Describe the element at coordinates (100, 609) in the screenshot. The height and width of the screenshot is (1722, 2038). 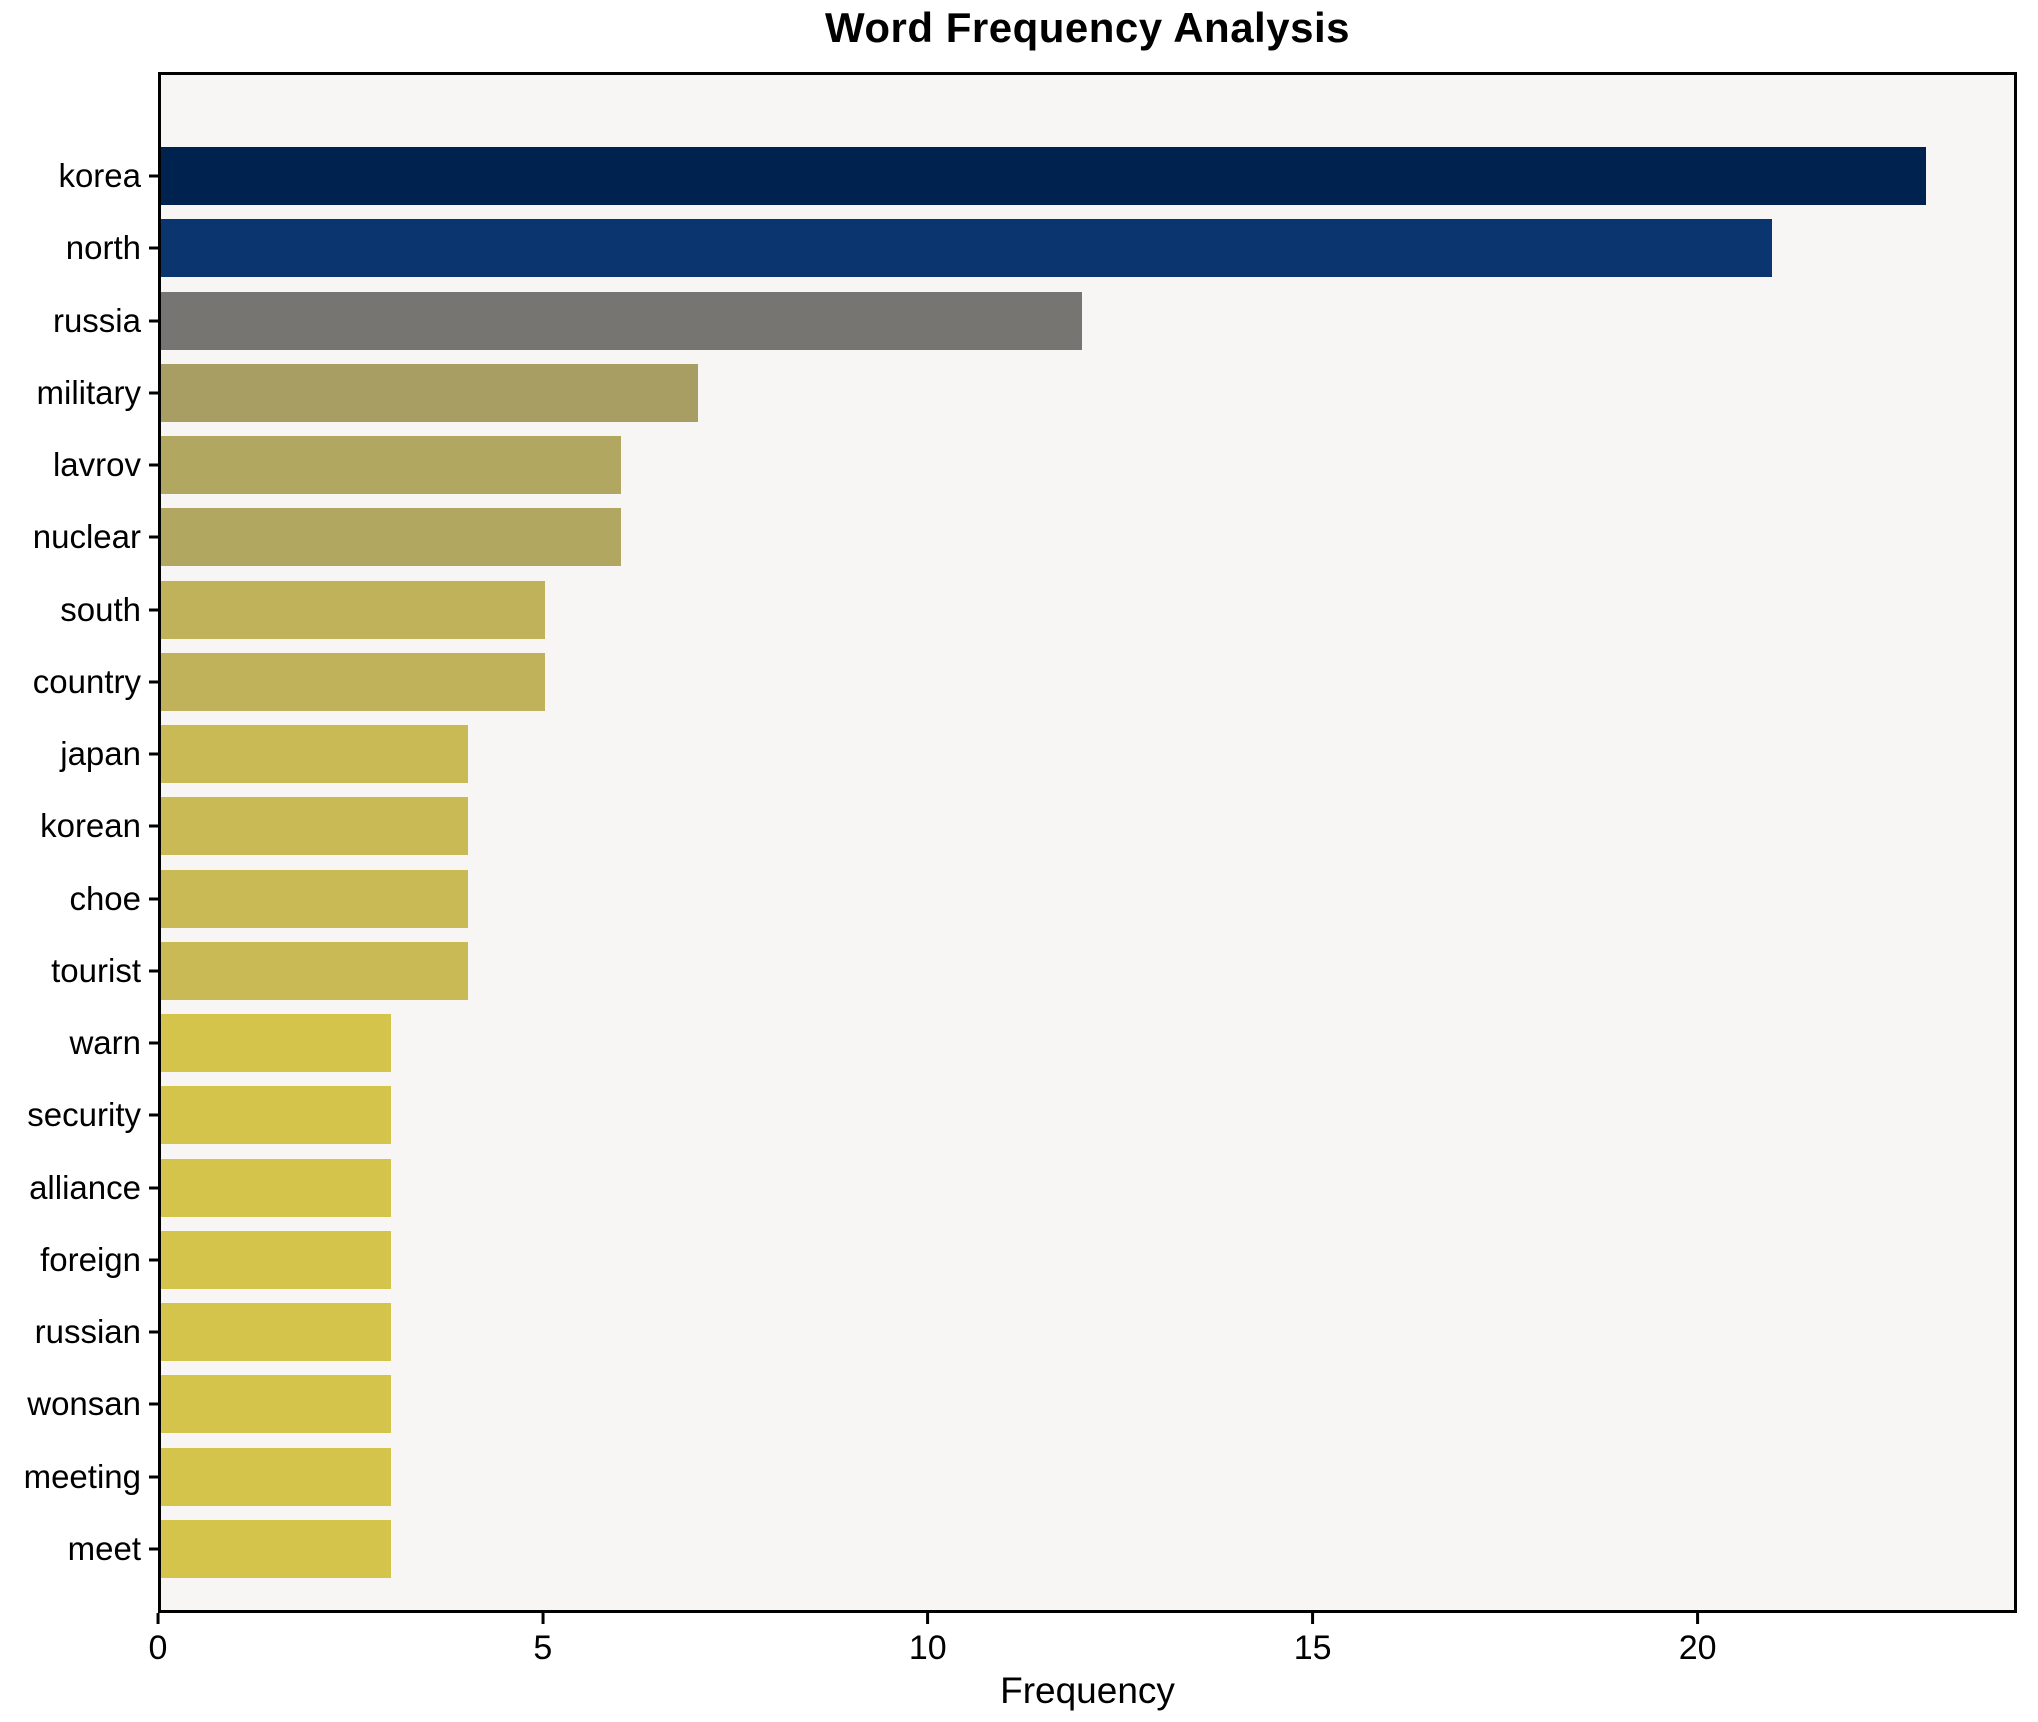
I see `y-tick-label: south` at that location.